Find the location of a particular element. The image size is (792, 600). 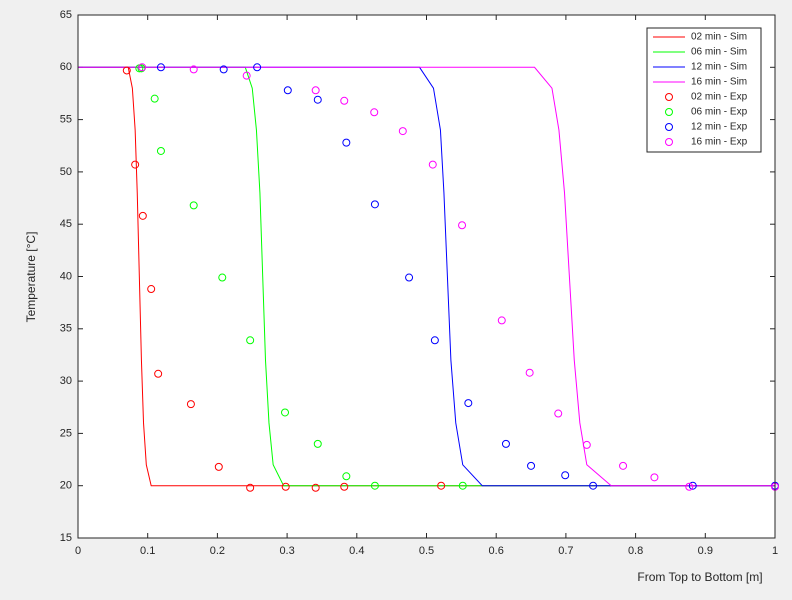

x-tick-label: 1 is located at coordinates (775, 551).